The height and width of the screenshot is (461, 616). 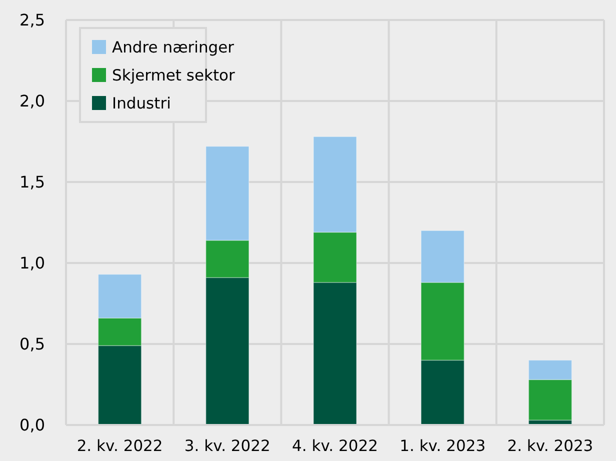 I want to click on x-tick-label: 2. kv. 2022, so click(x=119, y=446).